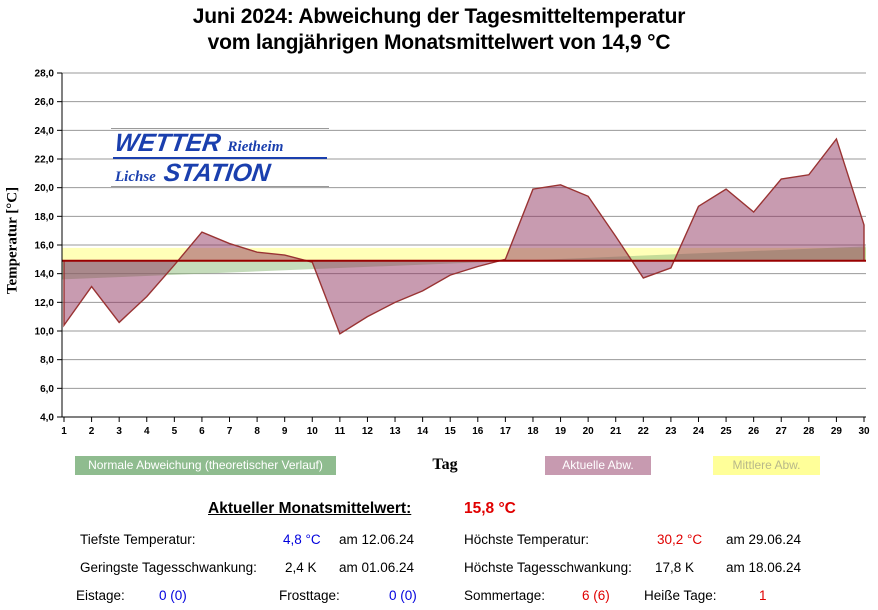 This screenshot has height=610, width=878. What do you see at coordinates (445, 464) in the screenshot?
I see `x-axis-title: Tag` at bounding box center [445, 464].